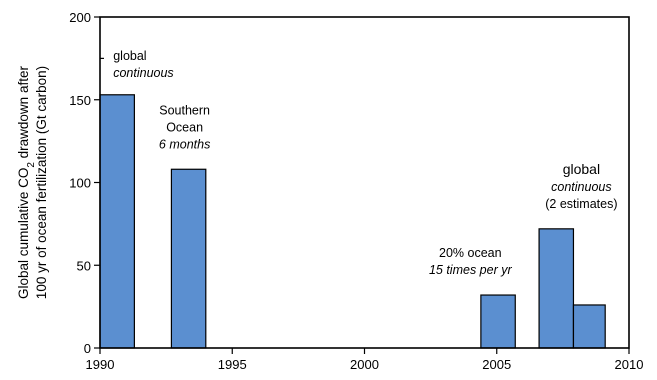 This screenshot has width=657, height=380. Describe the element at coordinates (100, 364) in the screenshot. I see `x-tick-label-1990: 1990` at that location.